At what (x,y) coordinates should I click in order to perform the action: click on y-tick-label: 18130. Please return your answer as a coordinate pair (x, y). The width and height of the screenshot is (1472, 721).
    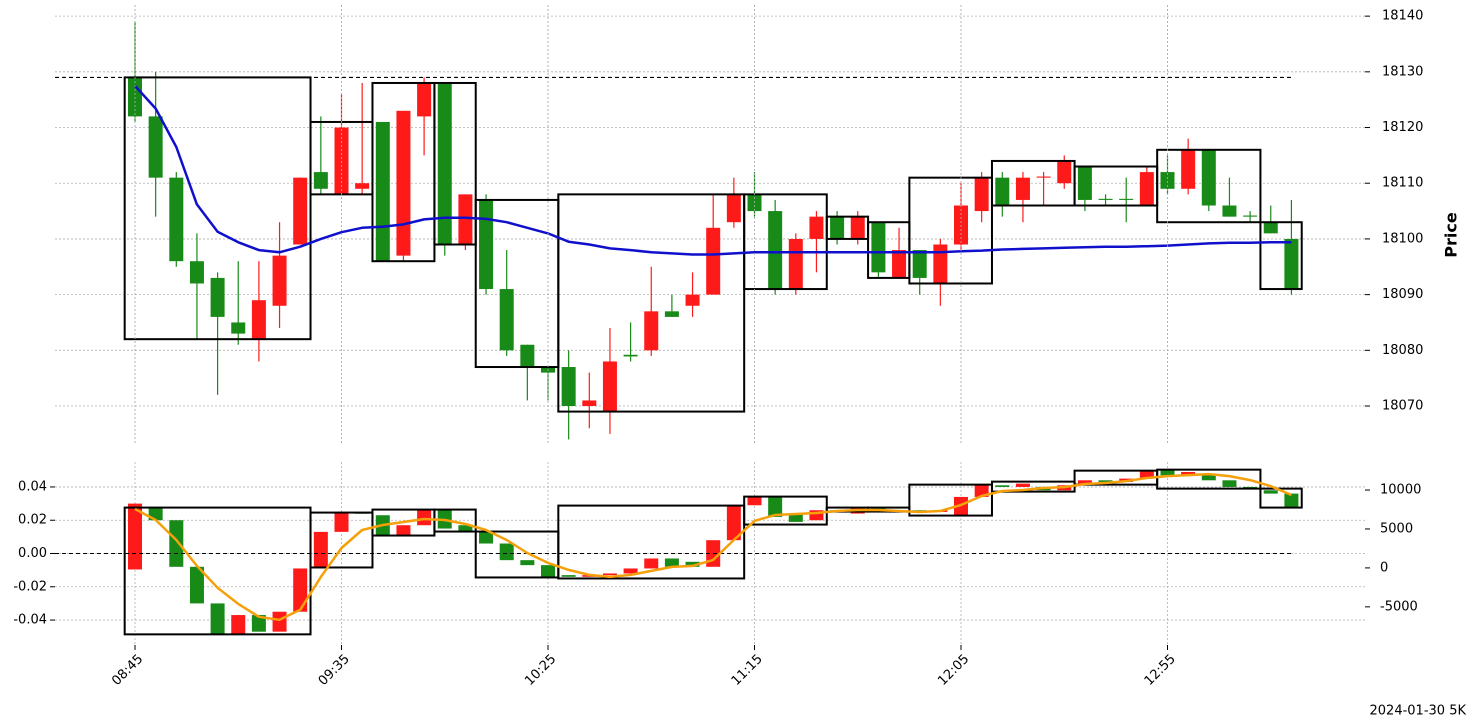
    Looking at the image, I should click on (1402, 71).